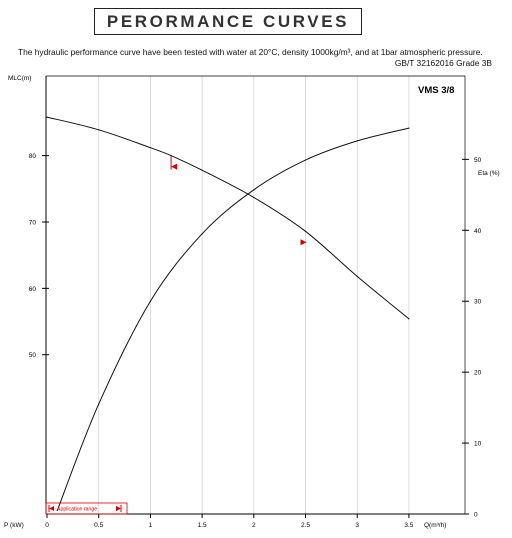 The height and width of the screenshot is (538, 512). Describe the element at coordinates (51, 508) in the screenshot. I see `application-range-start-arrow` at that location.